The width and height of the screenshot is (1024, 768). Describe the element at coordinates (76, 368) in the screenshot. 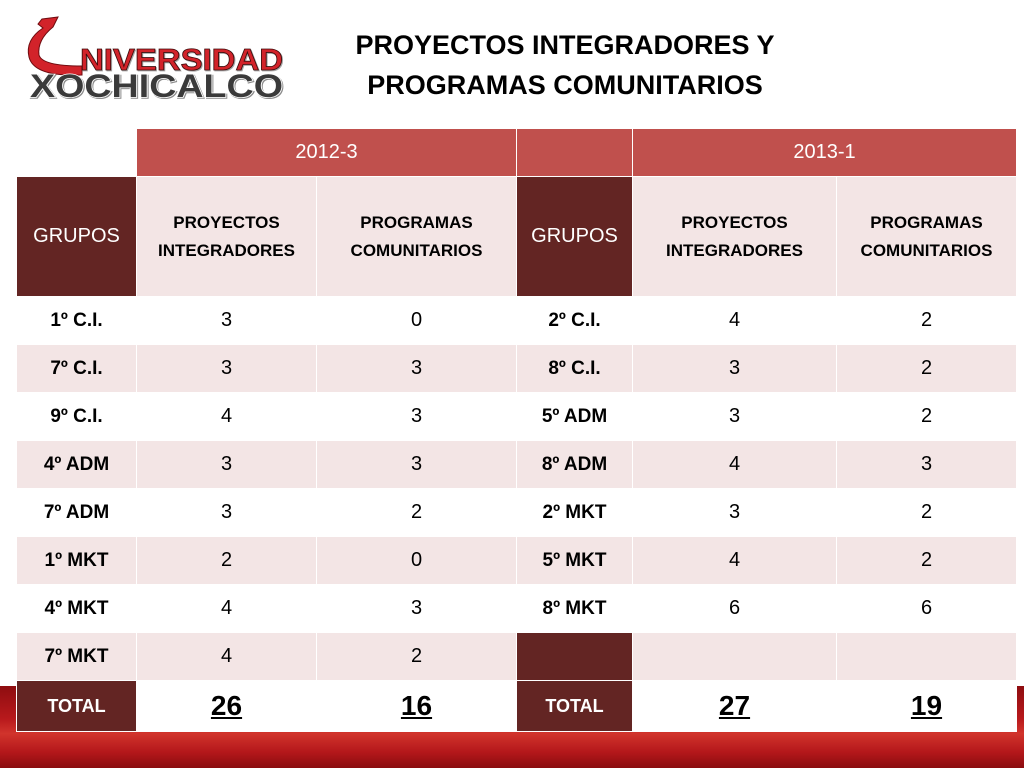

I see `group-cell: 7º C.I.` at that location.